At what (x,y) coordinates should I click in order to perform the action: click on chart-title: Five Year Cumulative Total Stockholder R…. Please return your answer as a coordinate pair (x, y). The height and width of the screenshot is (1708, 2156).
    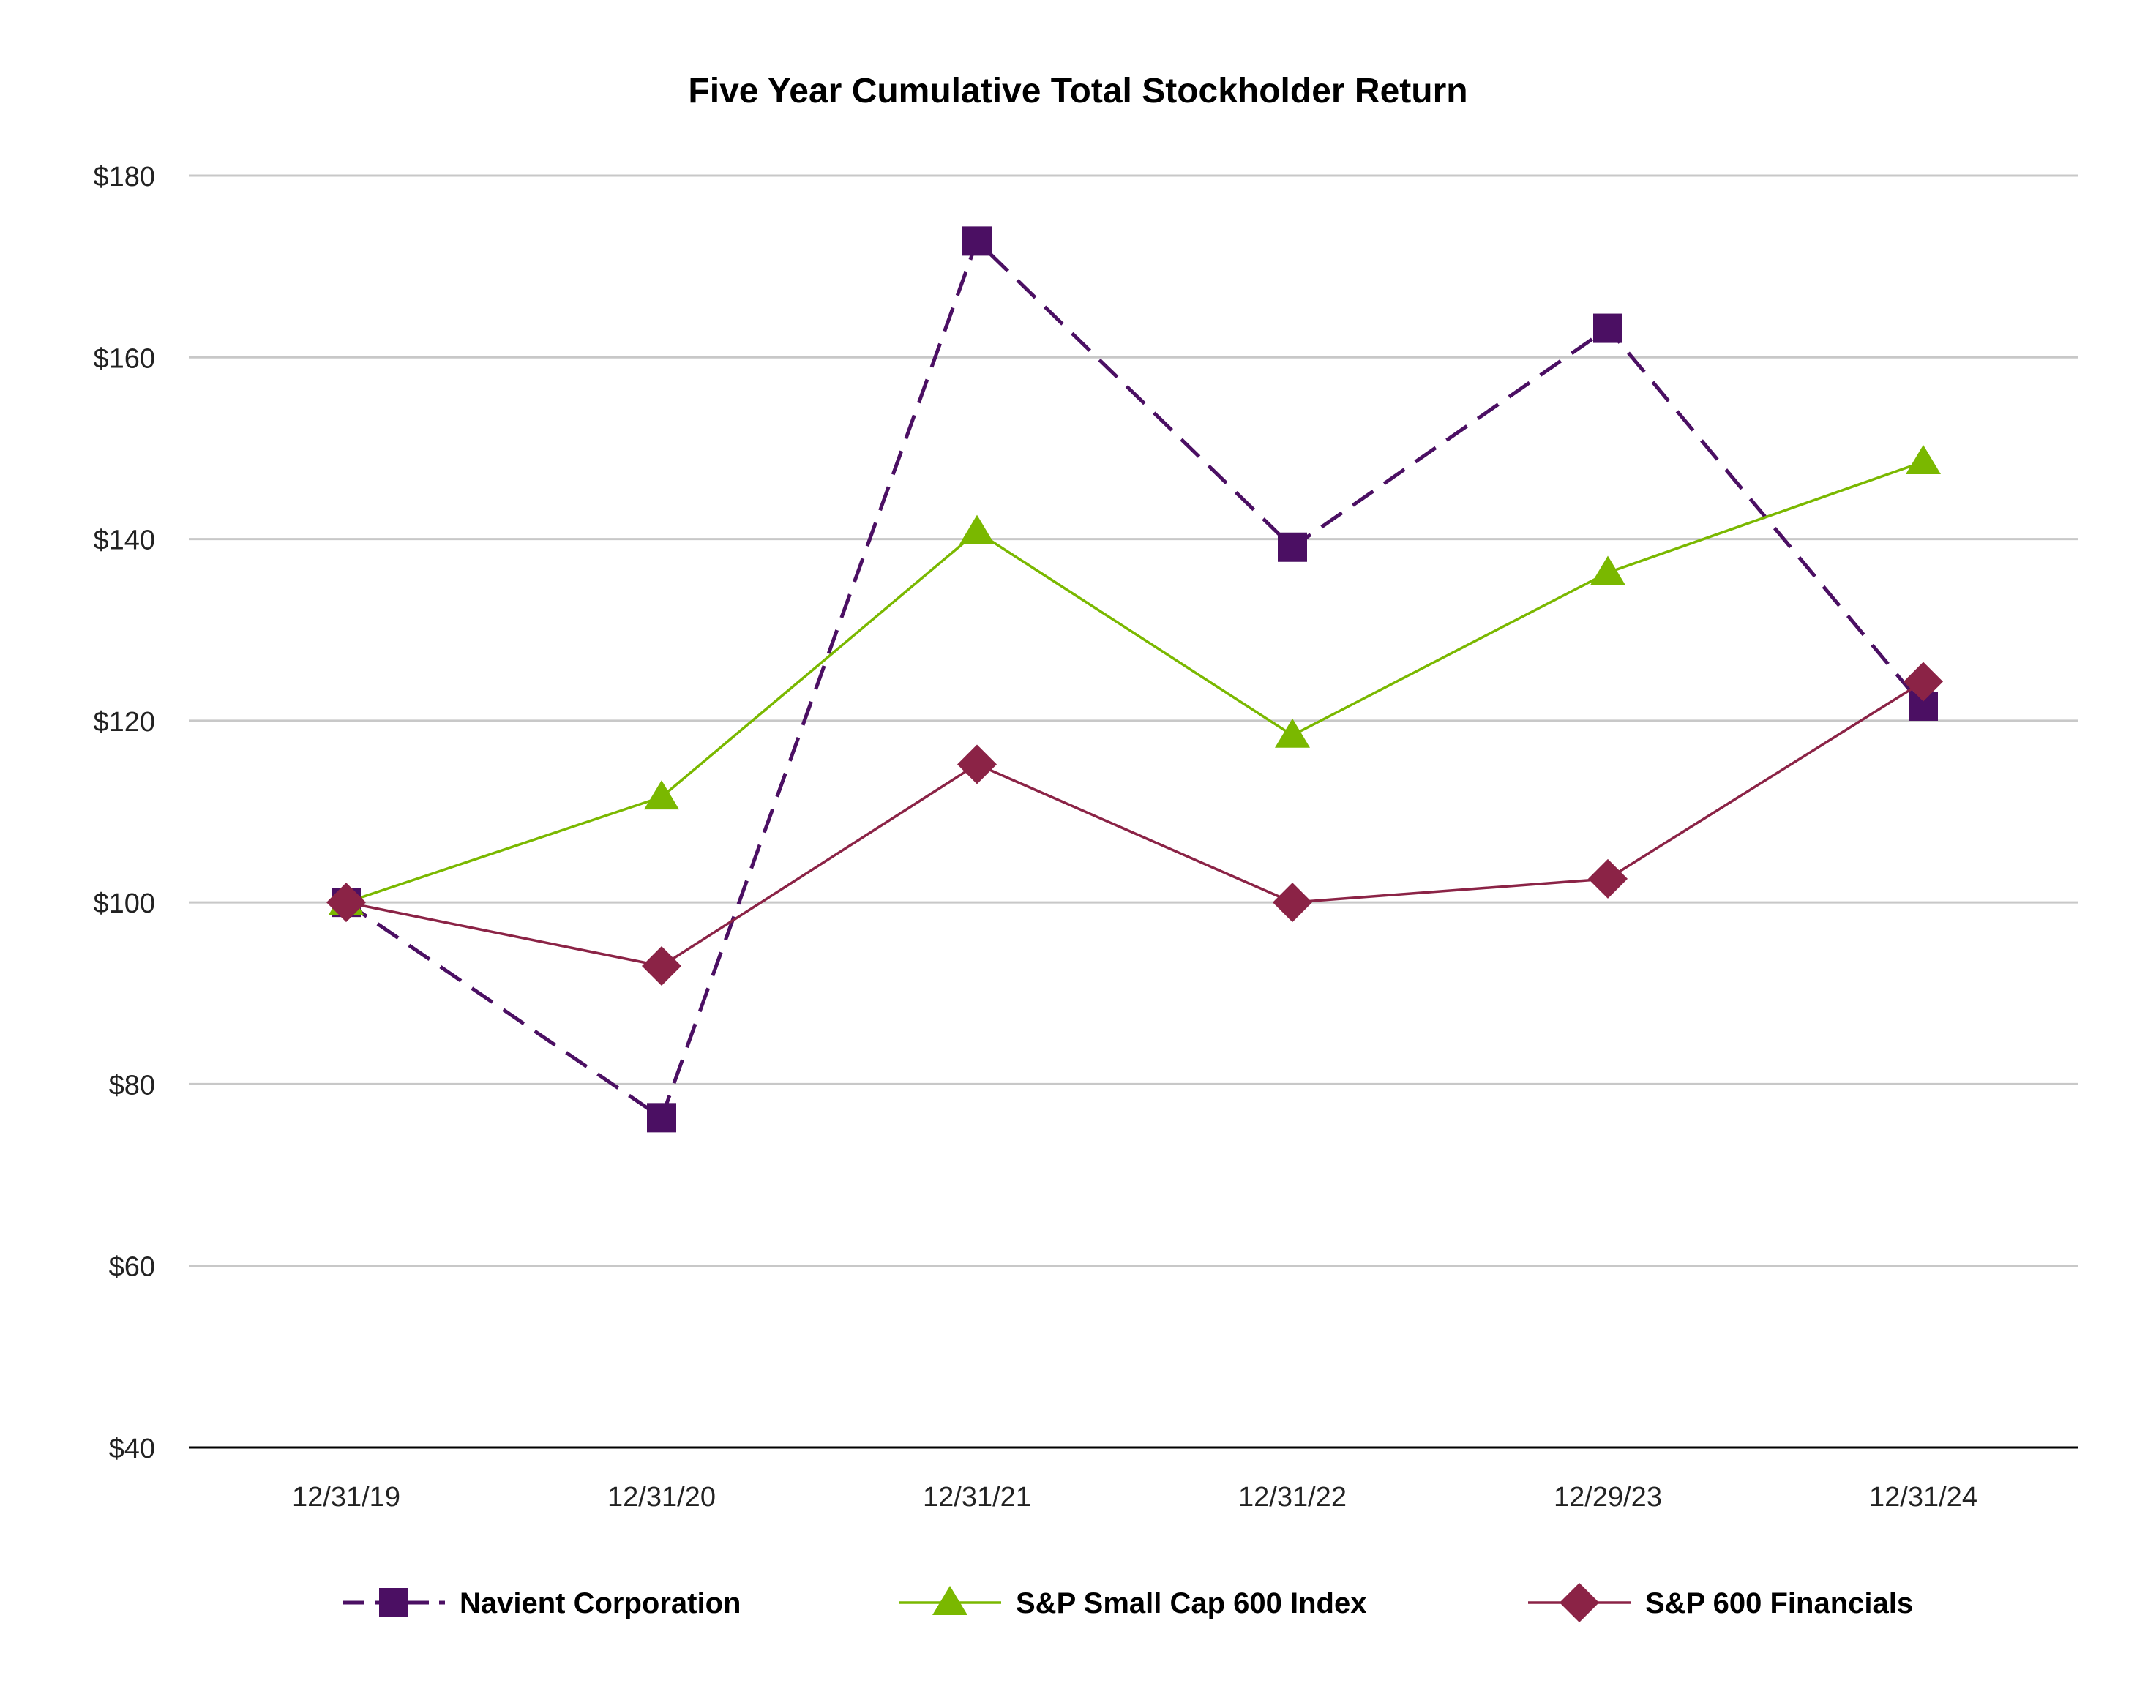
    Looking at the image, I should click on (1077, 91).